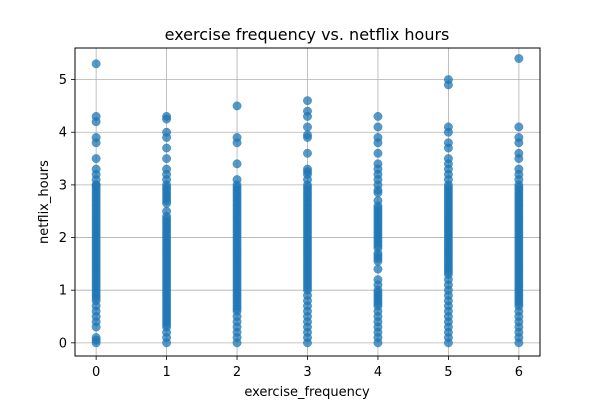 The height and width of the screenshot is (400, 600). What do you see at coordinates (63, 291) in the screenshot?
I see `y-tick-label: 1` at bounding box center [63, 291].